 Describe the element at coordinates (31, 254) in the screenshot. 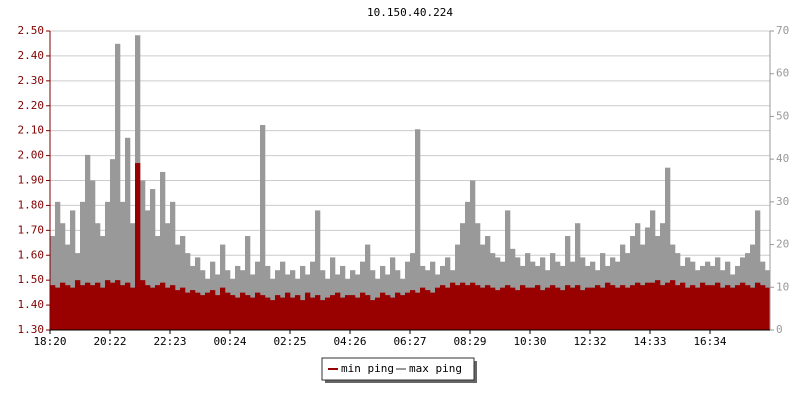

I see `y-tick-label: 1.60` at that location.